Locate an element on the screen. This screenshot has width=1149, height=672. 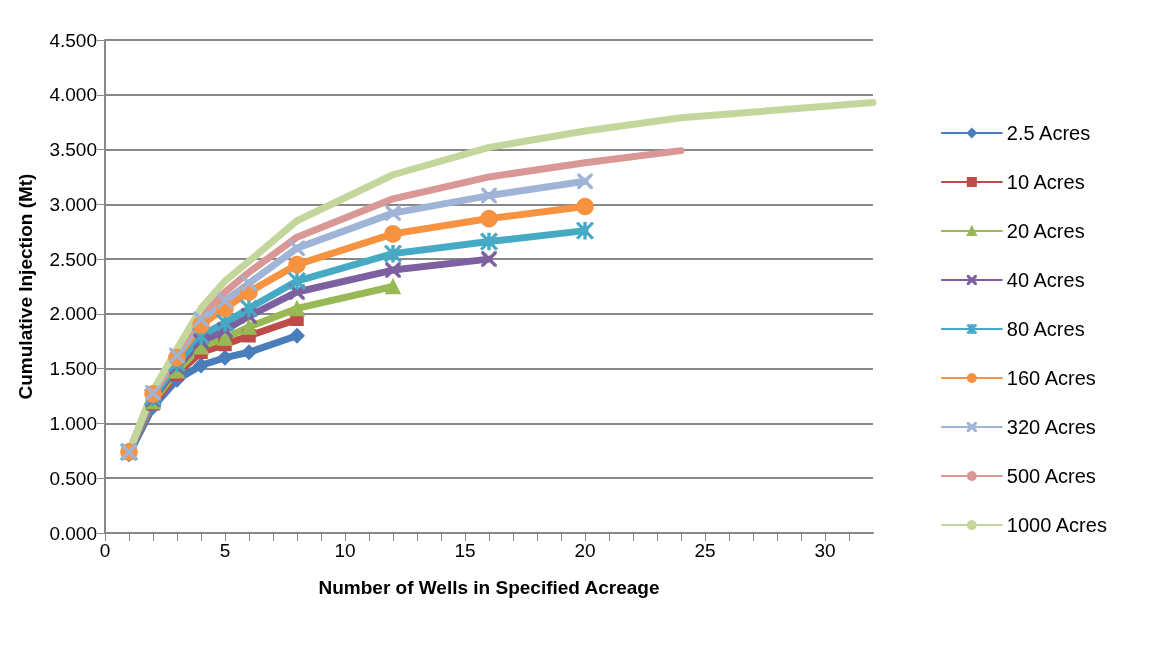
y-tick-label: 0.500 is located at coordinates (73, 478).